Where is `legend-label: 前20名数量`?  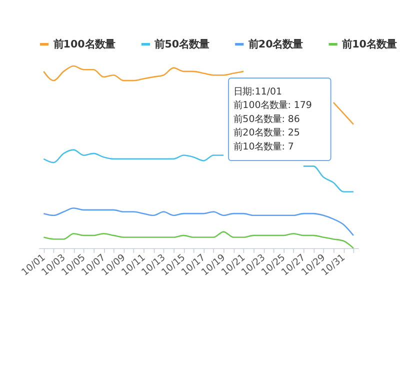 legend-label: 前20名数量 is located at coordinates (275, 44).